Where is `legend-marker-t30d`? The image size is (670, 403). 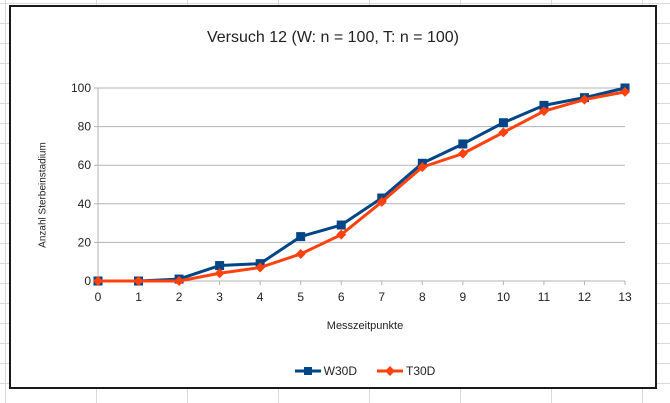 legend-marker-t30d is located at coordinates (390, 371).